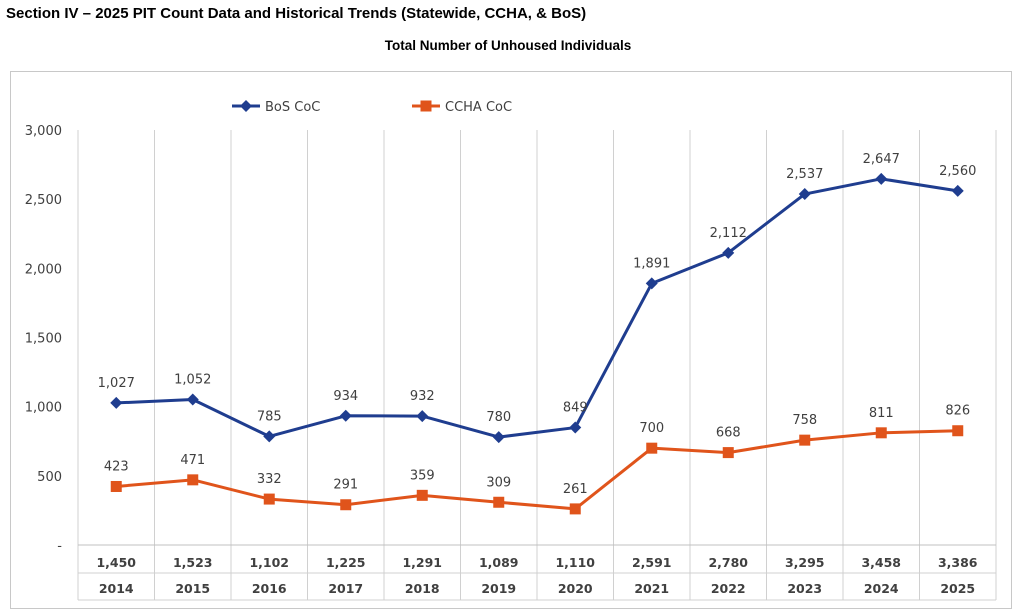 The width and height of the screenshot is (1016, 613). What do you see at coordinates (881, 413) in the screenshot?
I see `data-label: 811` at bounding box center [881, 413].